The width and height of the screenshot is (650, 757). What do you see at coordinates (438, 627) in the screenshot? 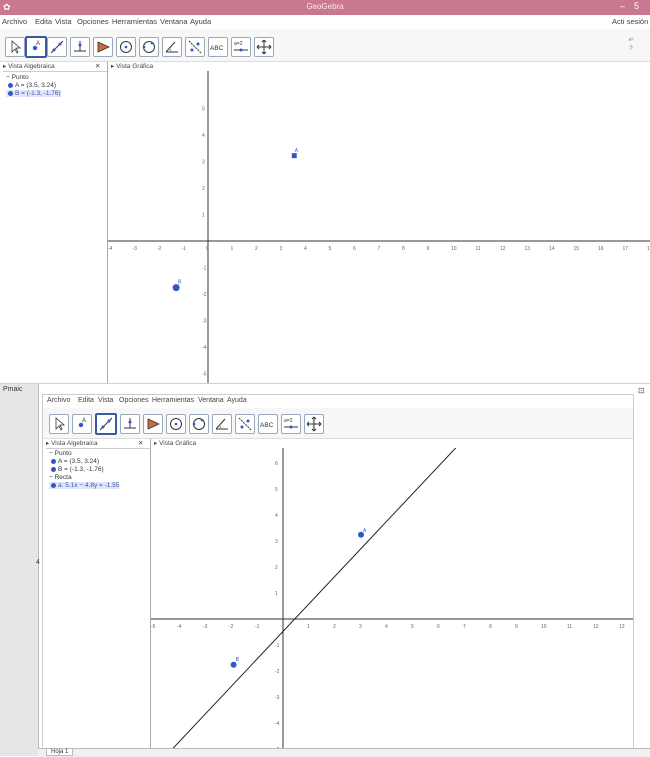
I see `x-tick-label: 6` at bounding box center [438, 627].